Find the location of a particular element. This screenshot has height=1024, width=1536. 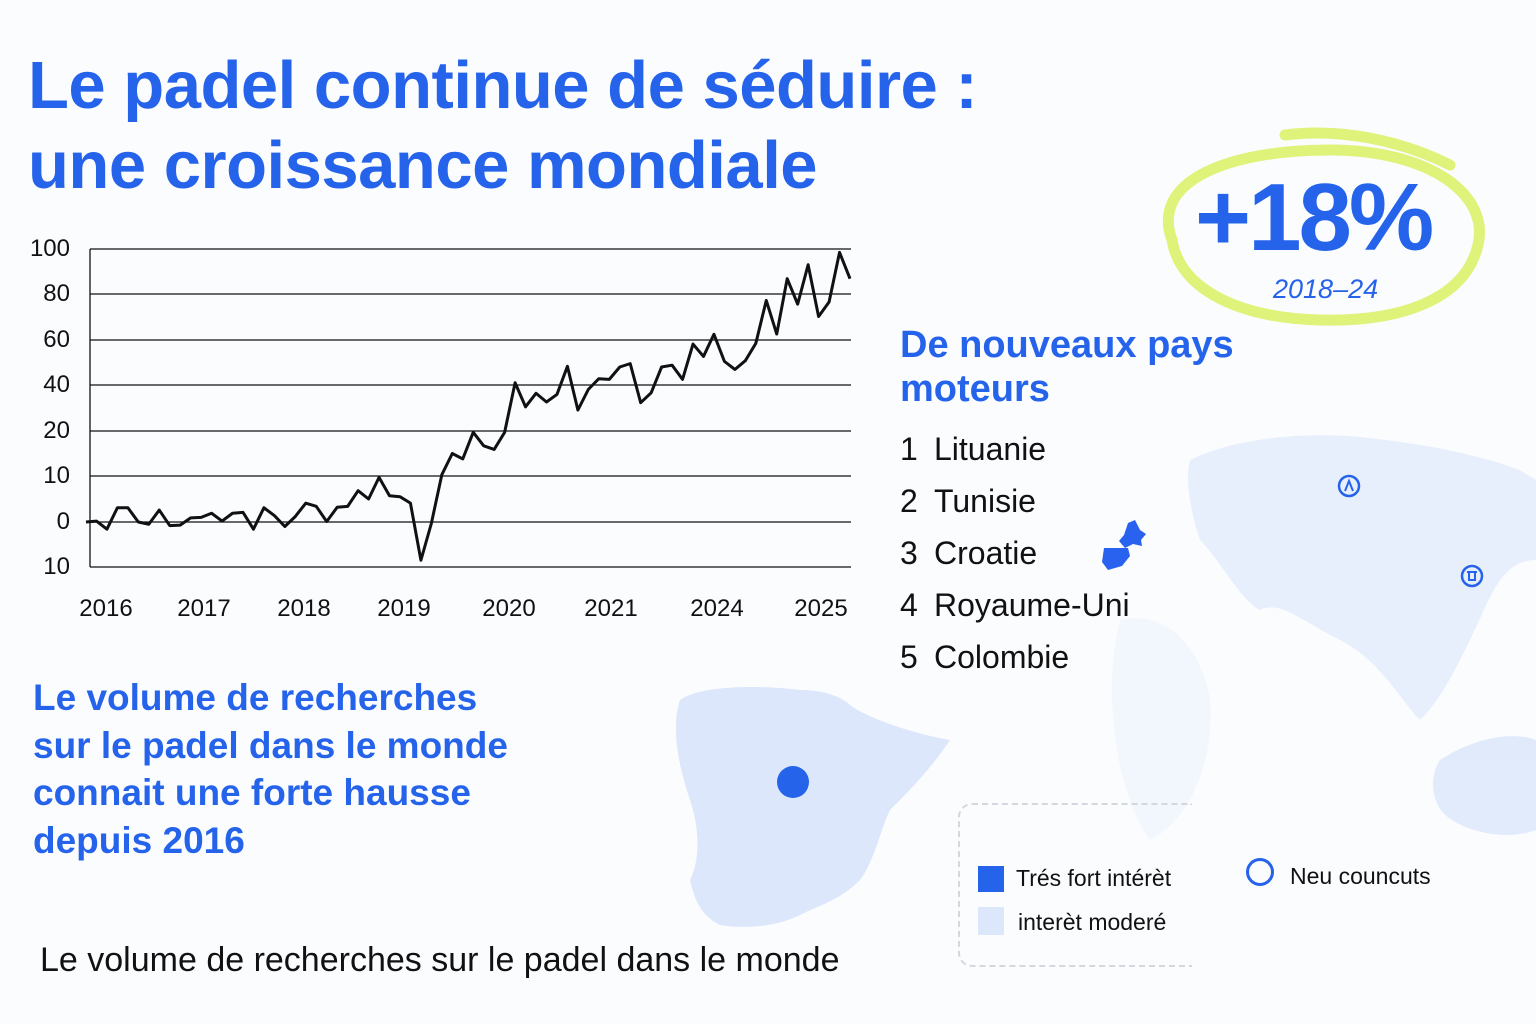

map-africa-ghost is located at coordinates (1161, 729).